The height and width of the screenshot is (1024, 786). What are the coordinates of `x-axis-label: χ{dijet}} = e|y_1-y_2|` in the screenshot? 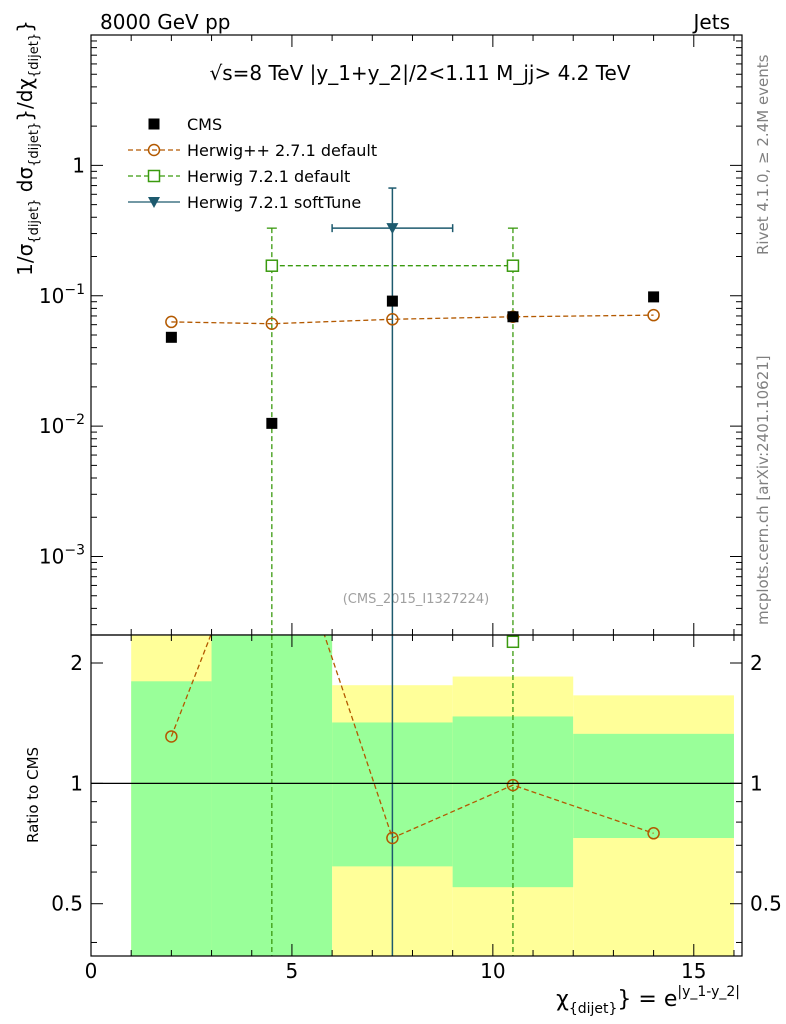 It's located at (648, 1000).